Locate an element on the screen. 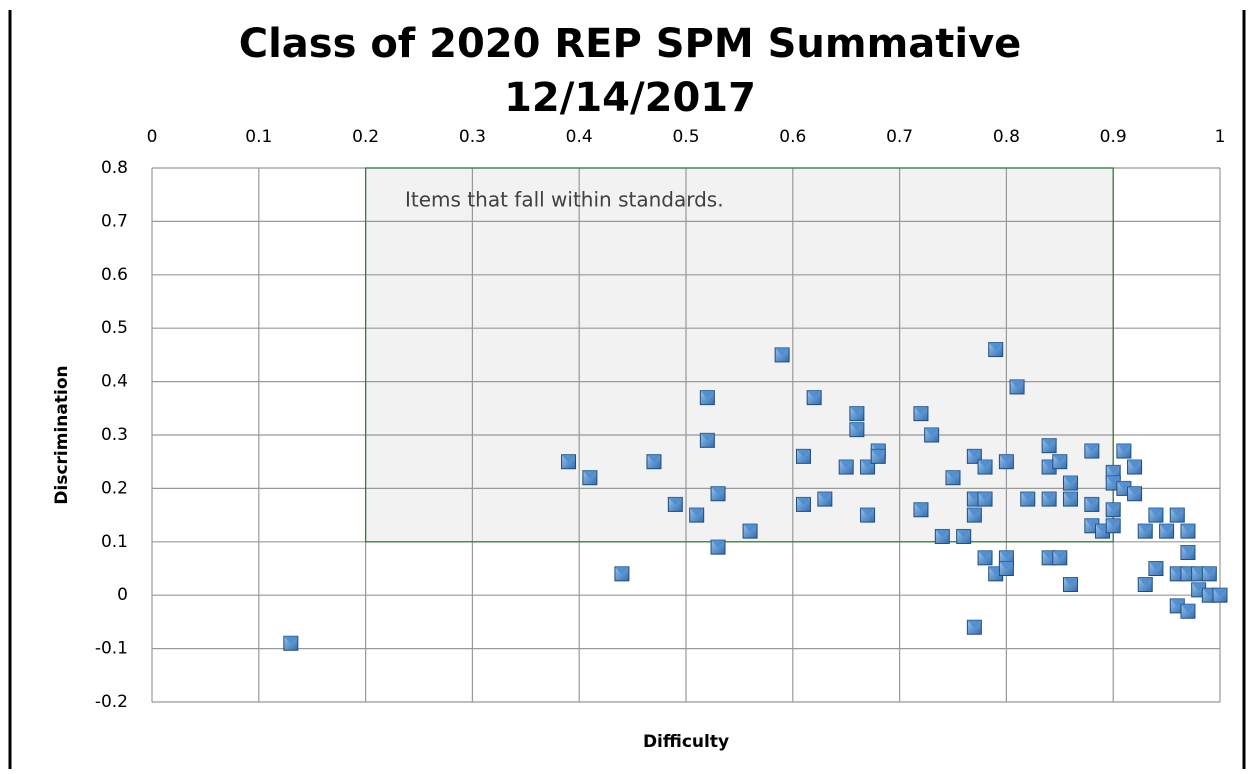  y-tick-label: 0.1 is located at coordinates (114, 542).